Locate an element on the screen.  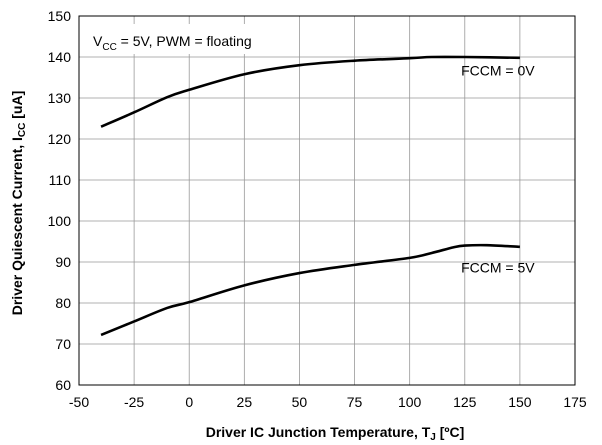
x-tick-label: 150 is located at coordinates (520, 402).